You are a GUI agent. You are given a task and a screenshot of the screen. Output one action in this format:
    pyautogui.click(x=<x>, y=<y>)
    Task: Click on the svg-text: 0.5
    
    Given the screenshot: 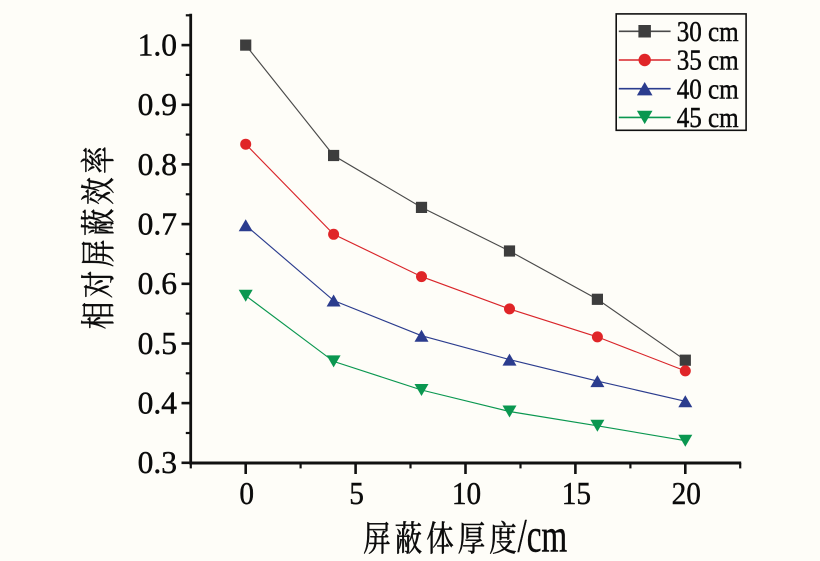 What is the action you would take?
    pyautogui.click(x=157, y=343)
    